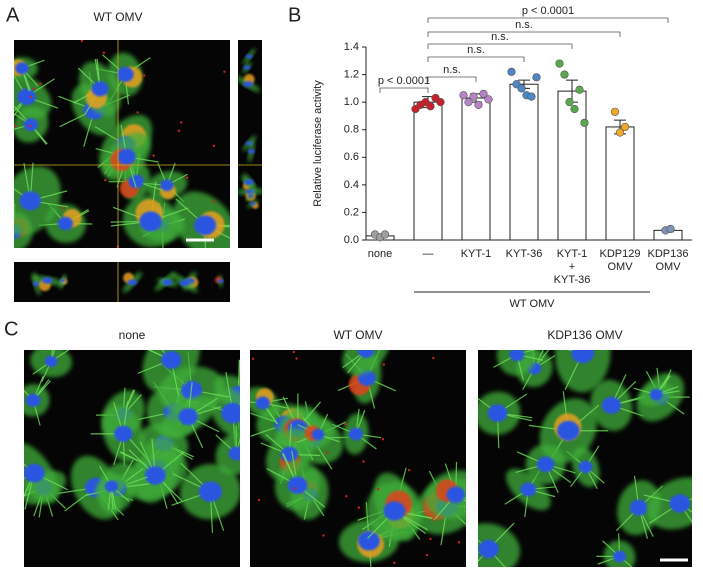 The width and height of the screenshot is (703, 575). Describe the element at coordinates (572, 267) in the screenshot. I see `x-tick-label: KYT-1 + KYT-36` at that location.